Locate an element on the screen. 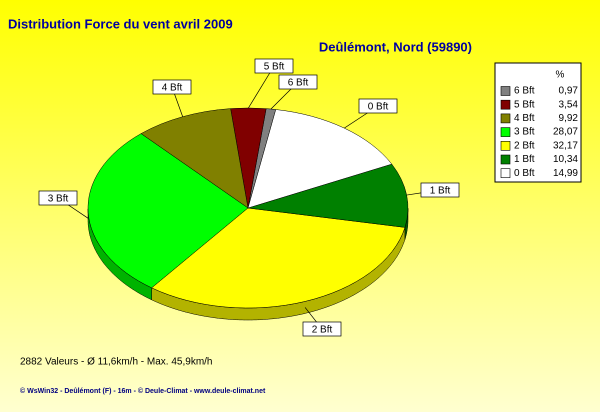 The width and height of the screenshot is (600, 412). callout-label: 1 Bft is located at coordinates (440, 191).